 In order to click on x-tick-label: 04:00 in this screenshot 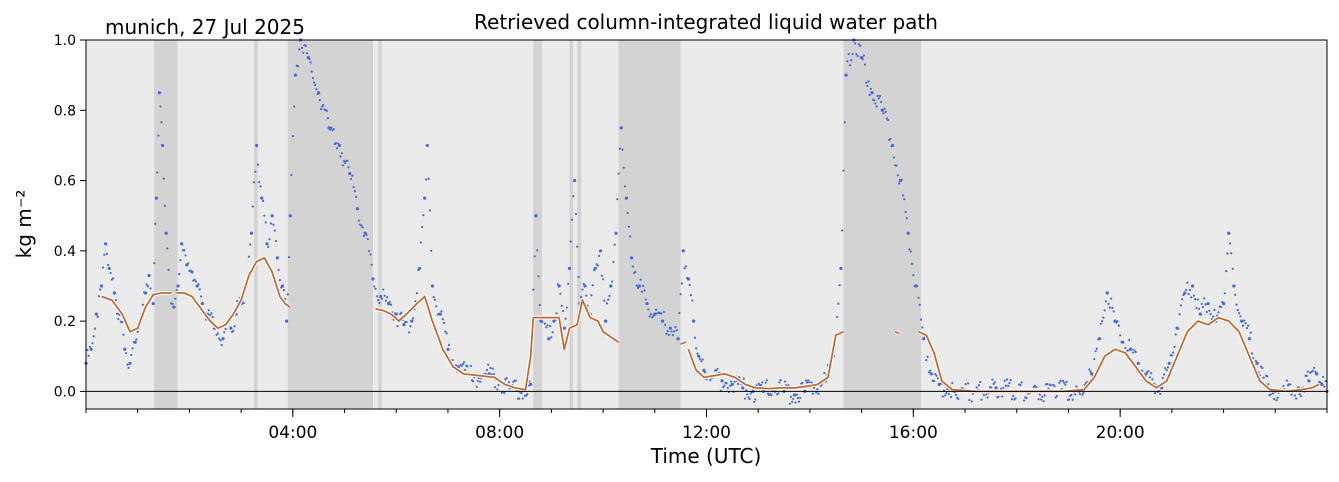, I will do `click(292, 433)`.